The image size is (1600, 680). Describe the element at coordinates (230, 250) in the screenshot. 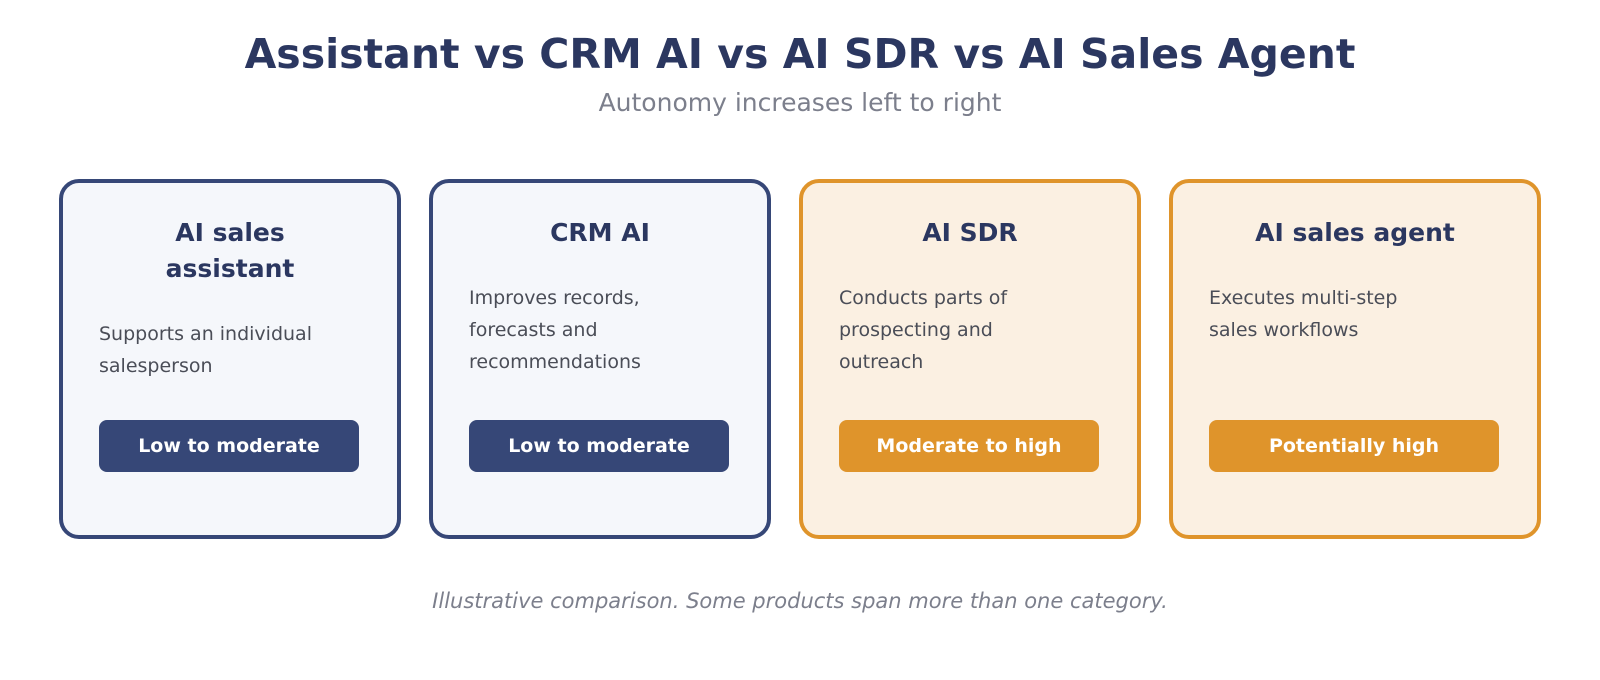

I see `card-title: AI sales assistant` at that location.